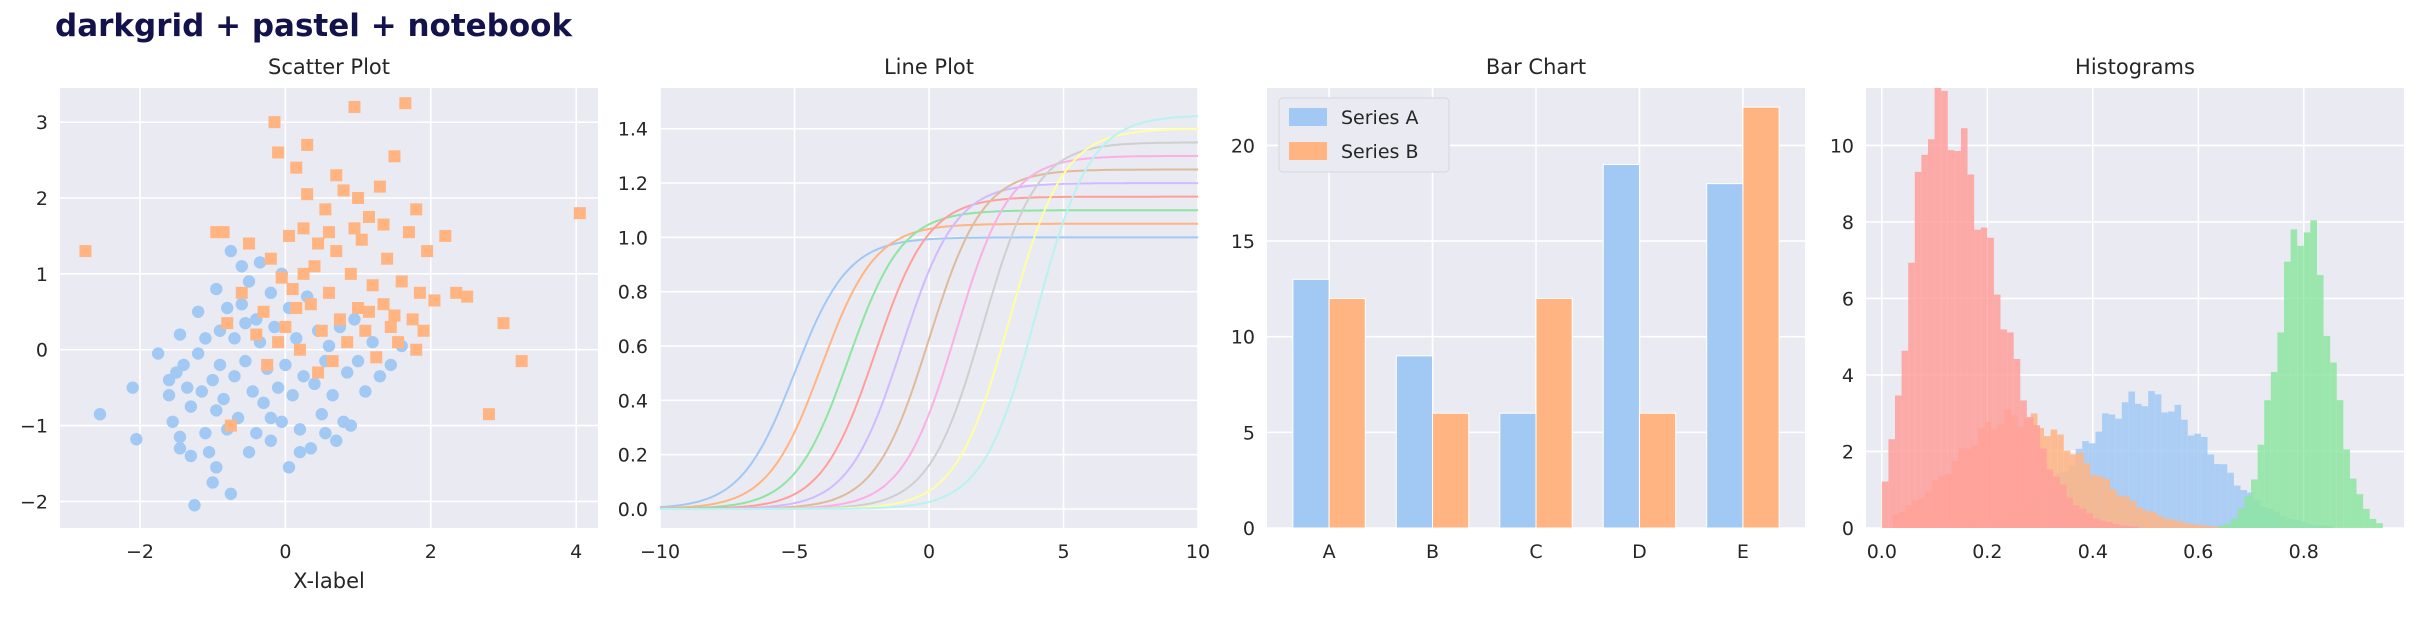 The image size is (2417, 617). I want to click on x-tick-label: −5, so click(794, 552).